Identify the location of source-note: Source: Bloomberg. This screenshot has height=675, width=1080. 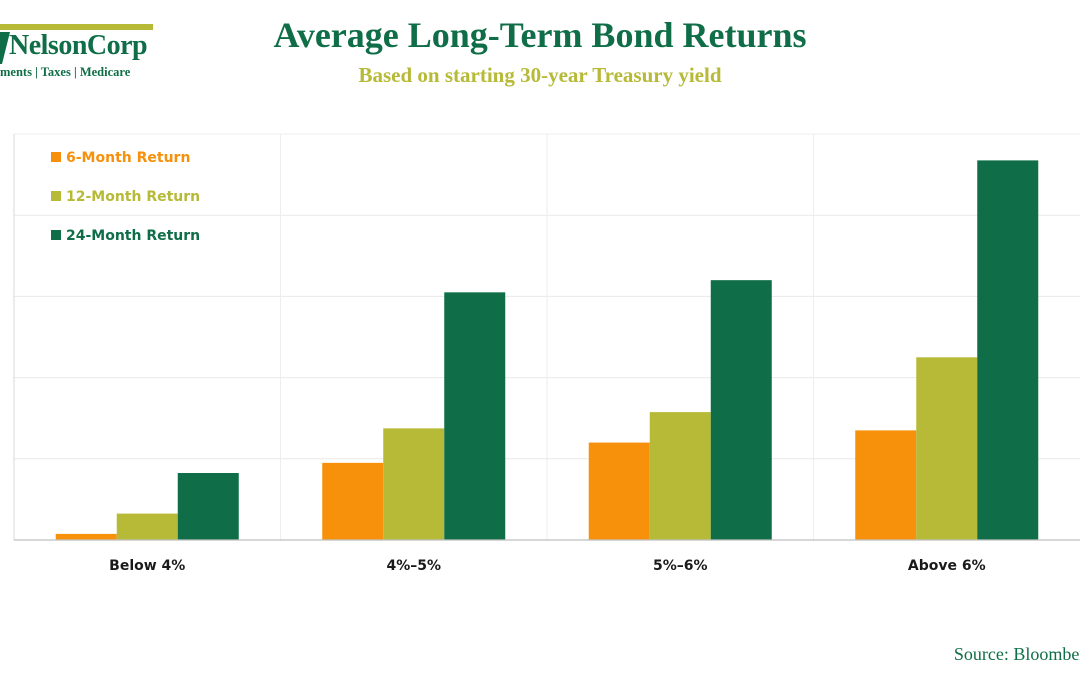
(1016, 654).